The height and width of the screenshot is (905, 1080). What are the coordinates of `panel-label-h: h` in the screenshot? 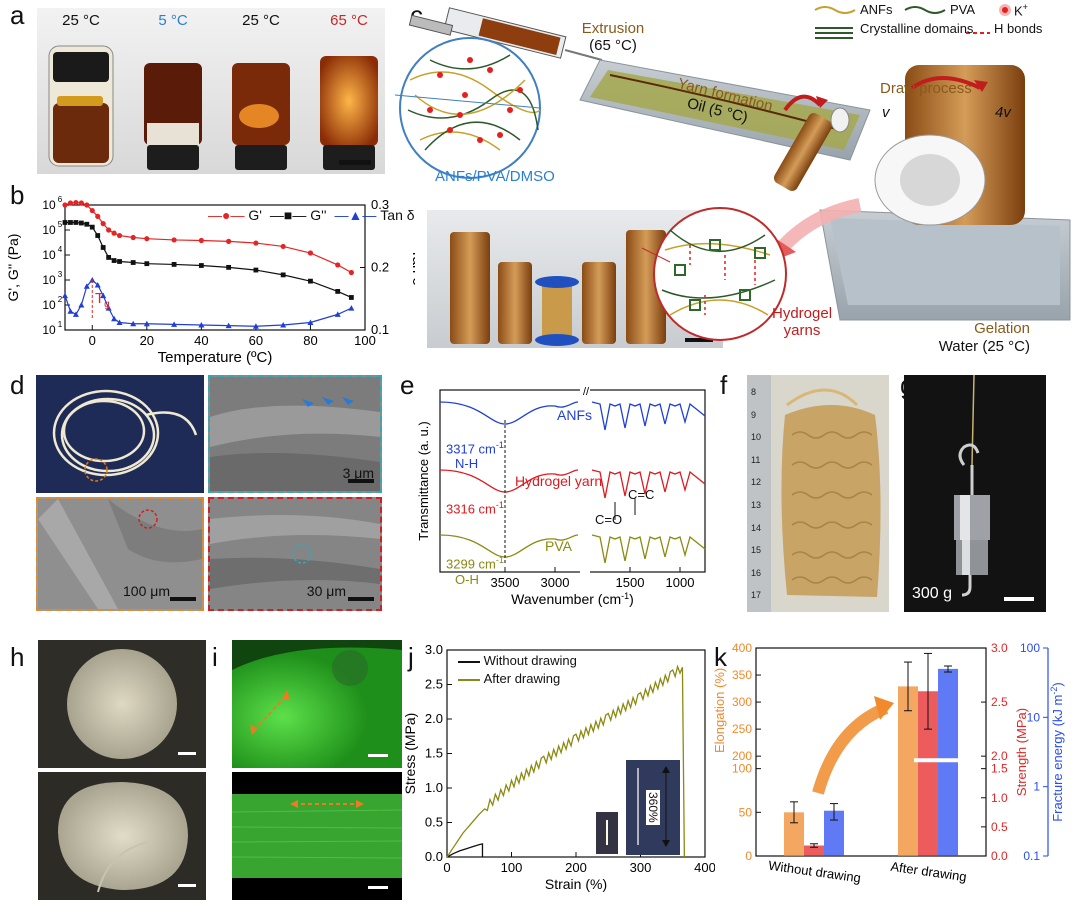 It's located at (17, 657).